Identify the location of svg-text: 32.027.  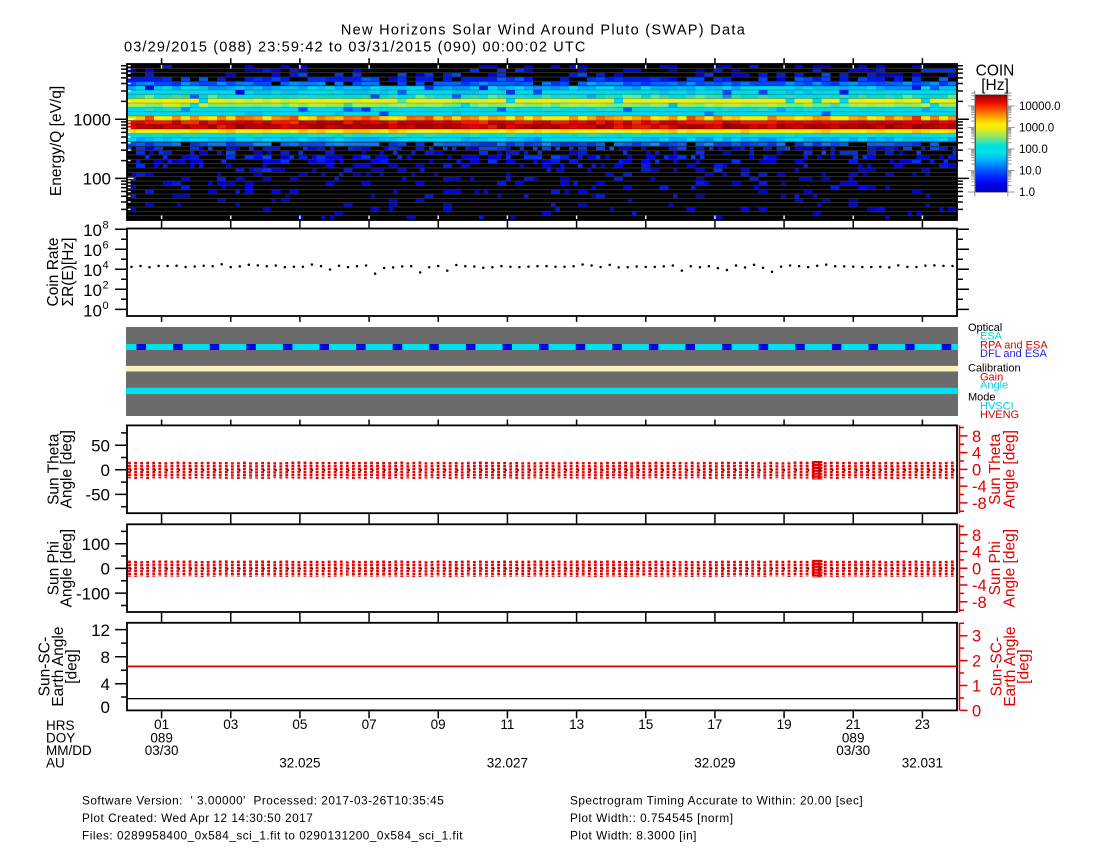
(507, 763).